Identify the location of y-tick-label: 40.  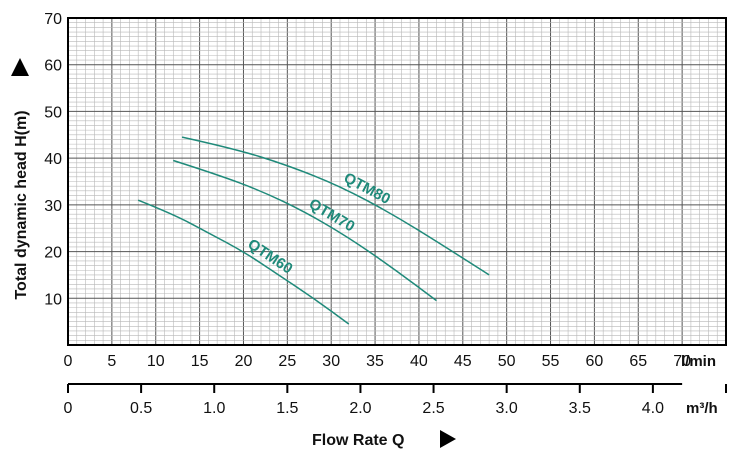
(53, 159).